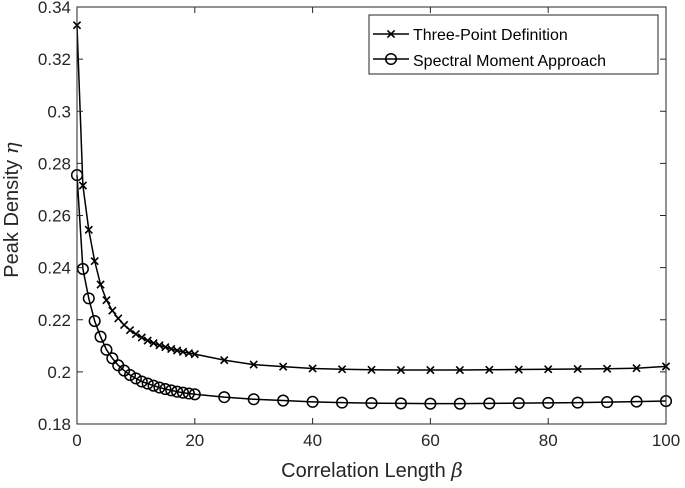 Image resolution: width=685 pixels, height=488 pixels. Describe the element at coordinates (76, 440) in the screenshot. I see `x-tick-label: 0` at that location.